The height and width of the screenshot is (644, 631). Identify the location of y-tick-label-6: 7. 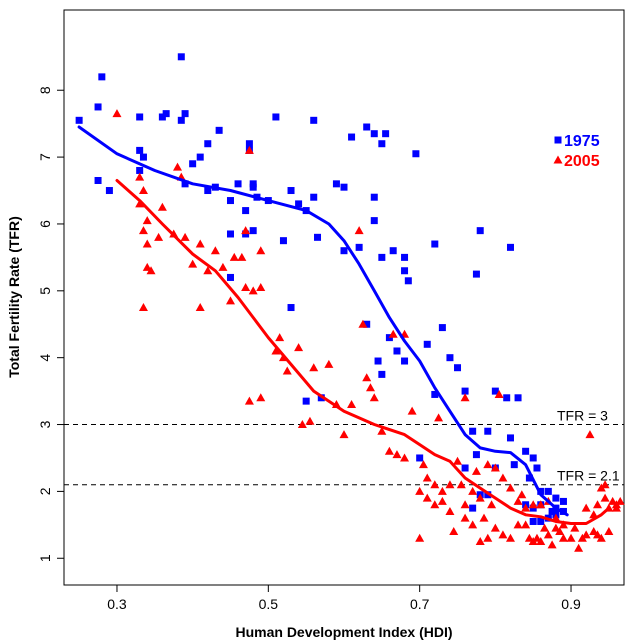
(45, 157).